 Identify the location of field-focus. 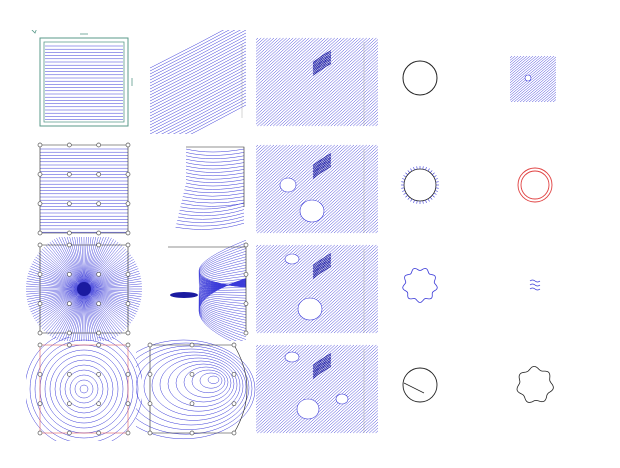
(184, 295).